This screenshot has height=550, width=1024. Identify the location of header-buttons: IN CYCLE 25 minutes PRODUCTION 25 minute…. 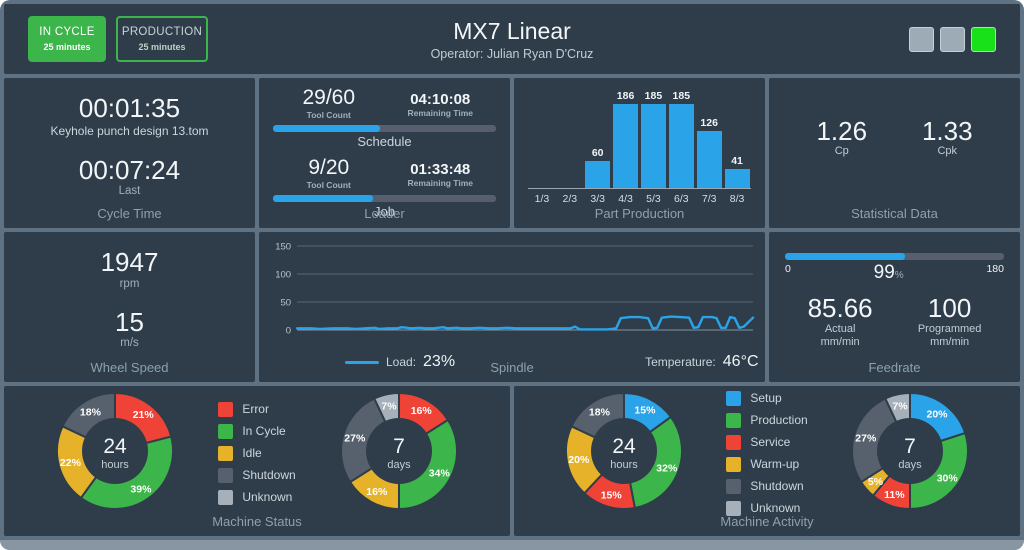
(118, 39).